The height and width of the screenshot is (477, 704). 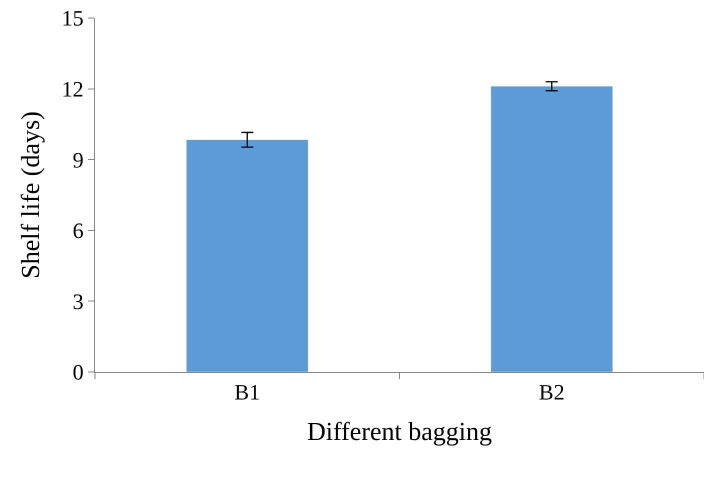 I want to click on y-axis-title: Shelf life (days), so click(x=30, y=195).